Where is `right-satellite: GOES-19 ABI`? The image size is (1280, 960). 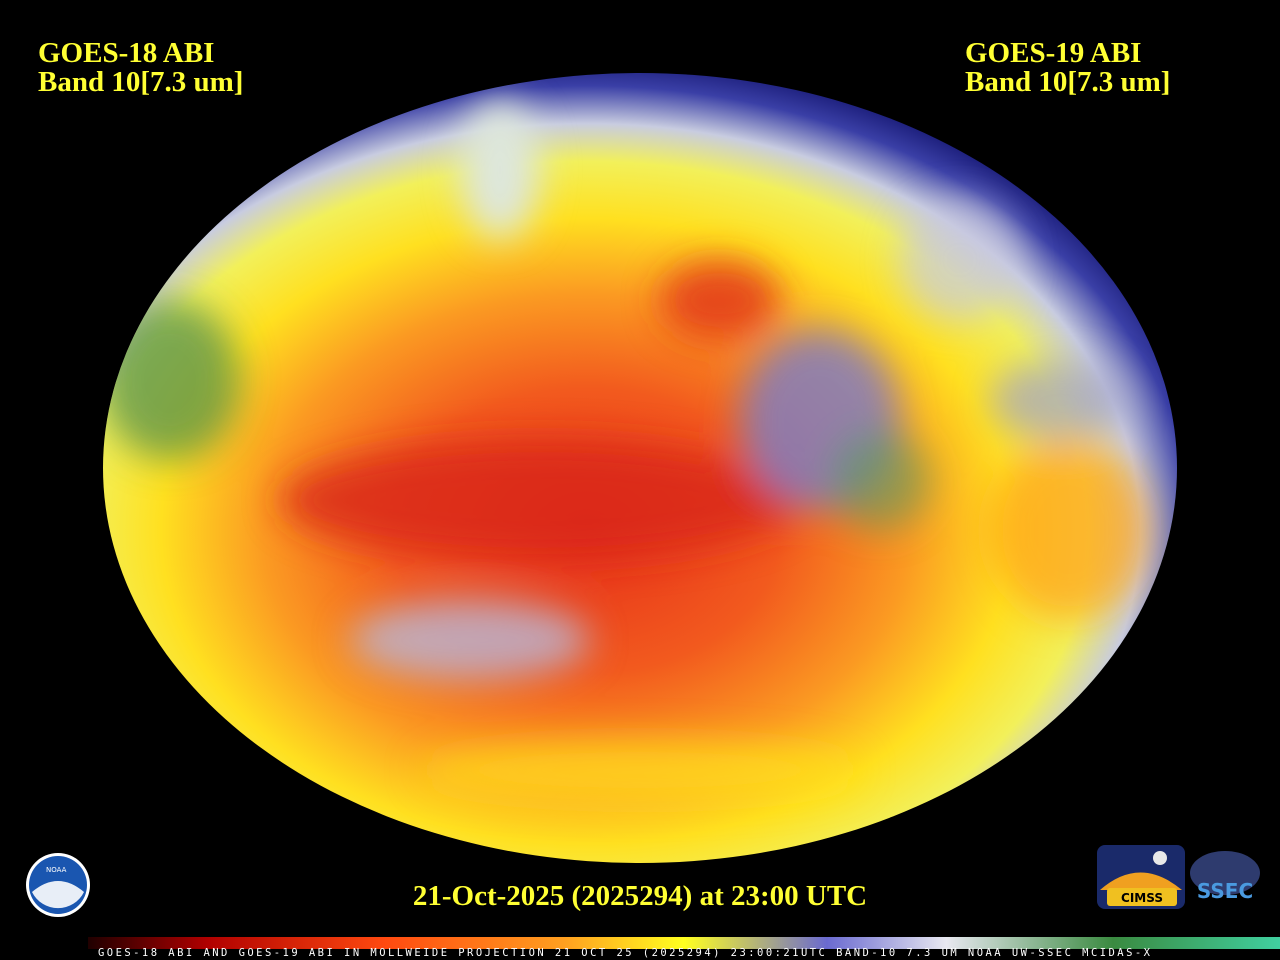 right-satellite: GOES-19 ABI is located at coordinates (1053, 53).